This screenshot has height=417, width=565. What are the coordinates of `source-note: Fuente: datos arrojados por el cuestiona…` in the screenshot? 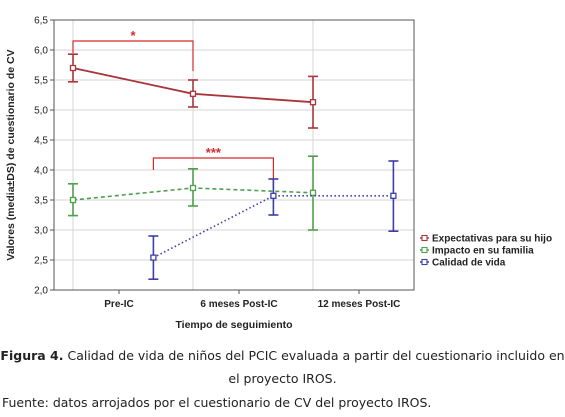 It's located at (217, 402).